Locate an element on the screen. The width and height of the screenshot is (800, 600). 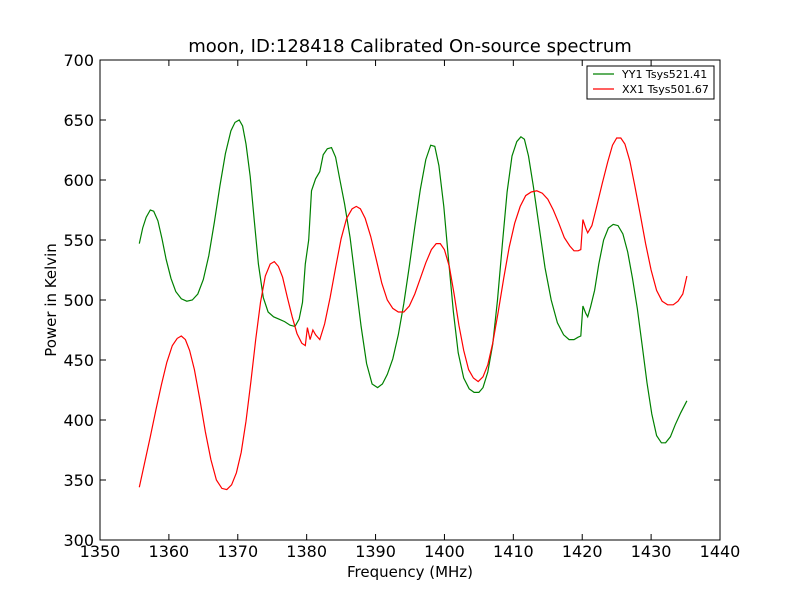
x-tick-label-7: 1420 is located at coordinates (582, 551).